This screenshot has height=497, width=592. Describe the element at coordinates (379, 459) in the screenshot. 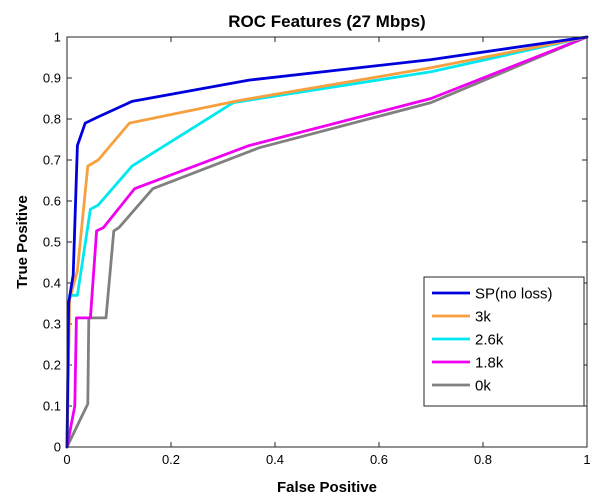

I see `x-tick-label: 0.6` at that location.